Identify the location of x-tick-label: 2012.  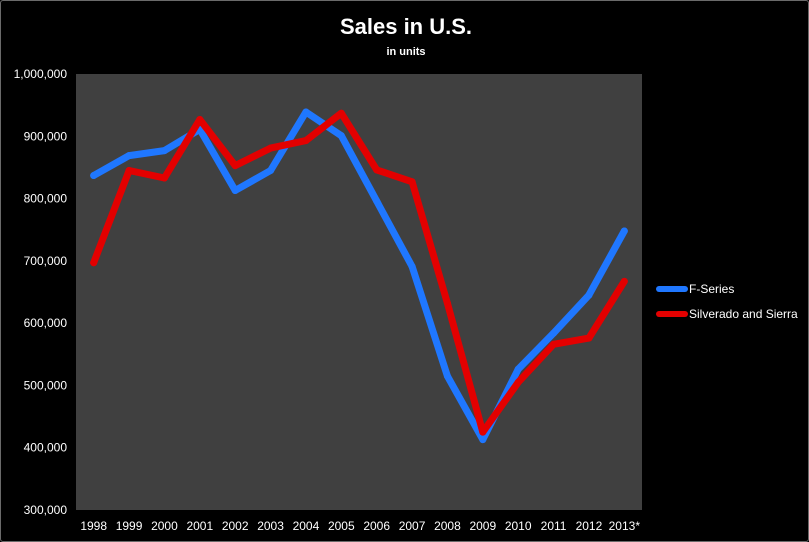
(589, 526).